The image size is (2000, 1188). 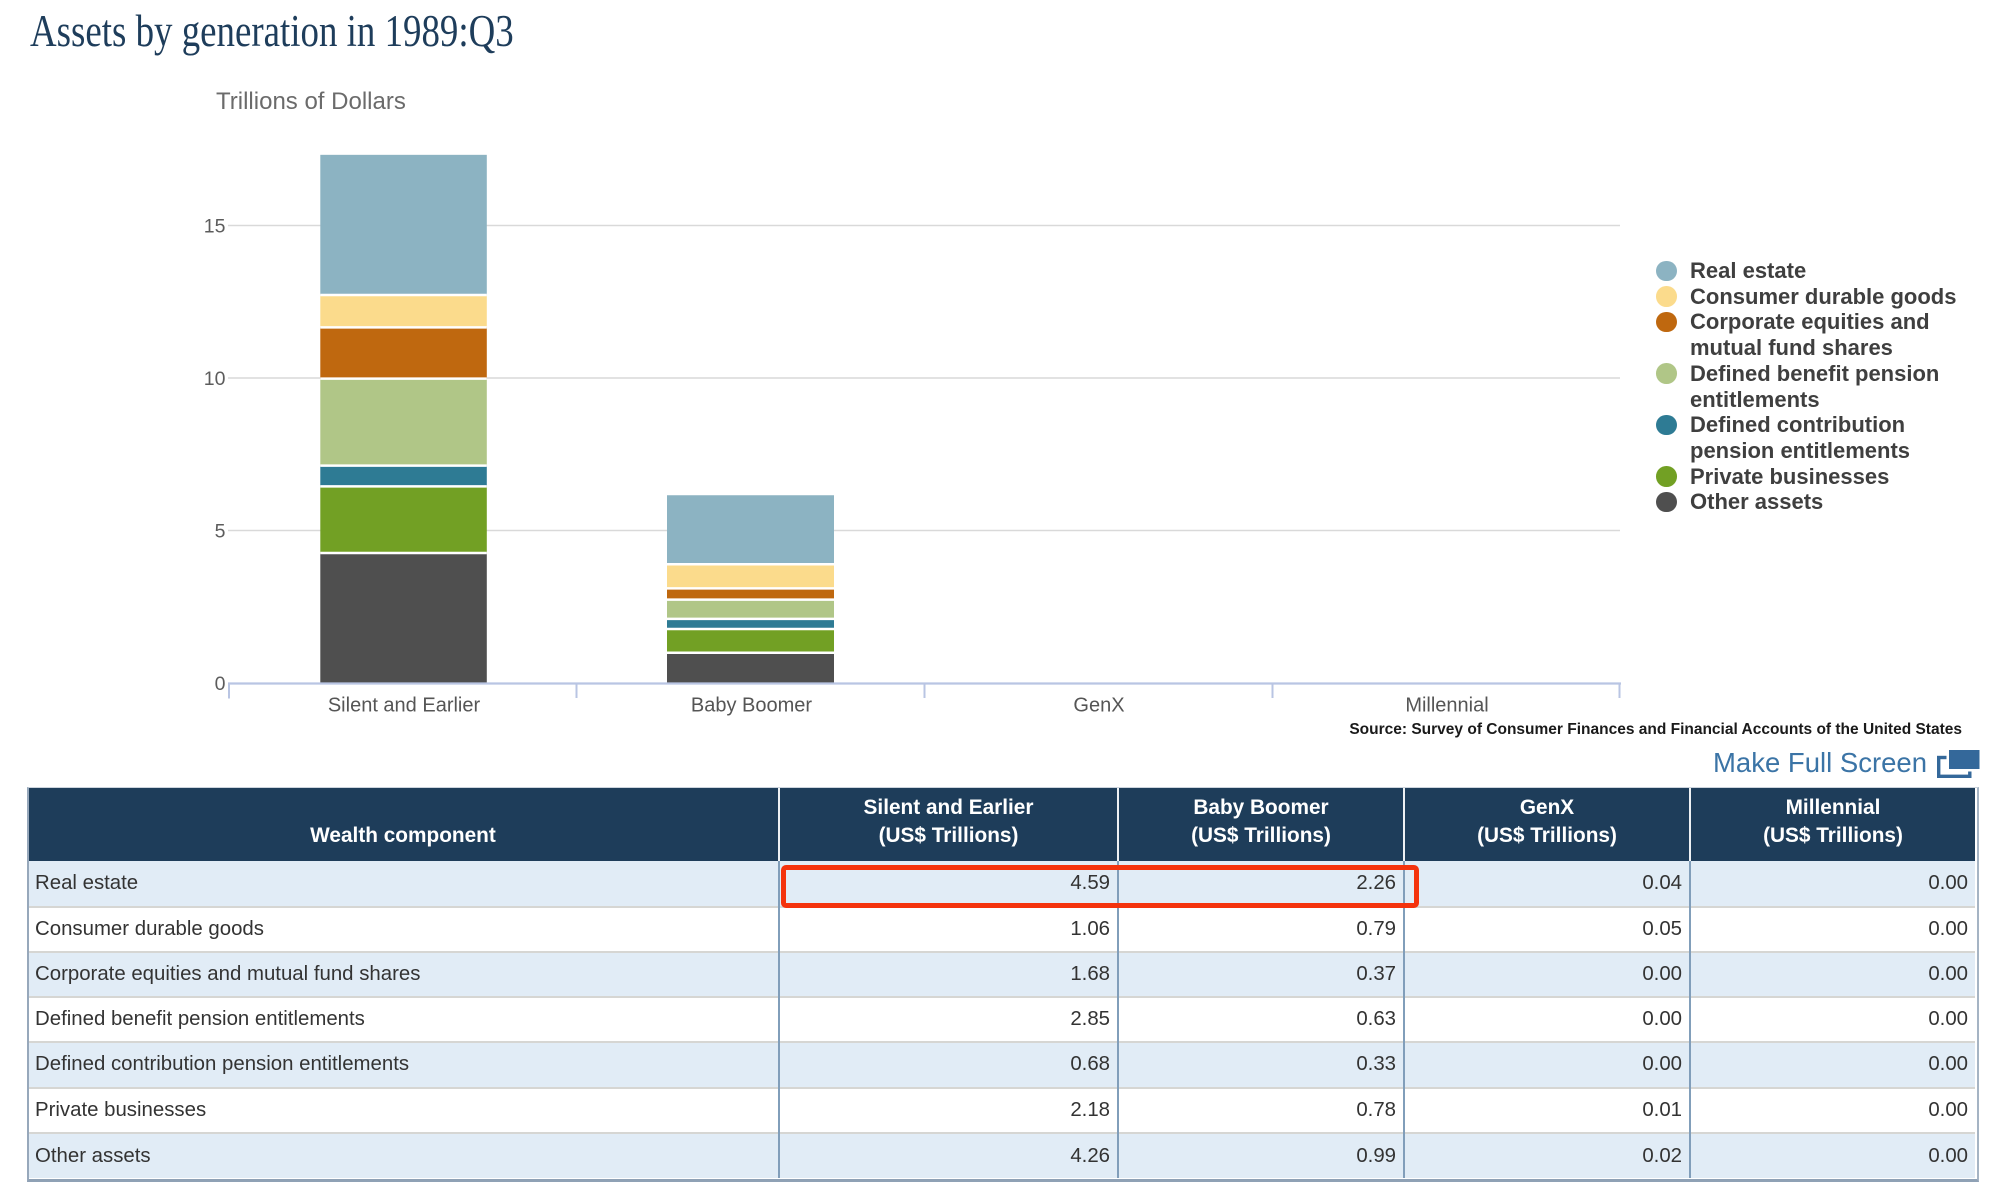 I want to click on svg-text: GenX, so click(x=1098, y=706).